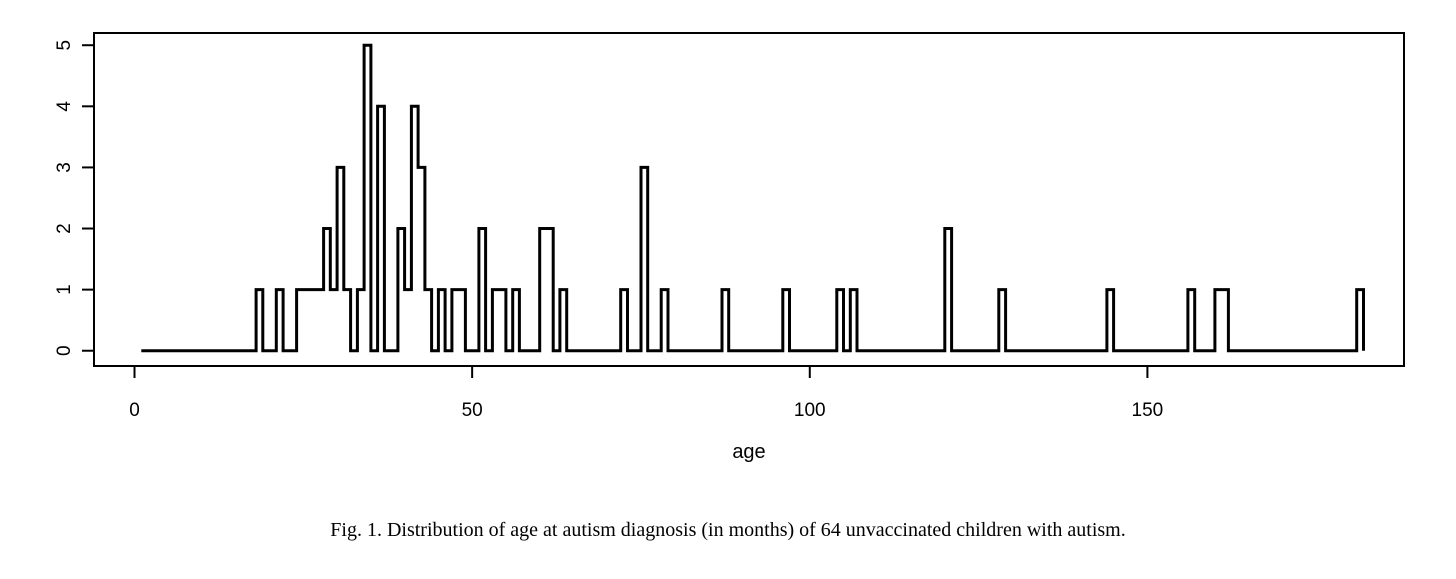  What do you see at coordinates (748, 452) in the screenshot?
I see `x-axis-title: age` at bounding box center [748, 452].